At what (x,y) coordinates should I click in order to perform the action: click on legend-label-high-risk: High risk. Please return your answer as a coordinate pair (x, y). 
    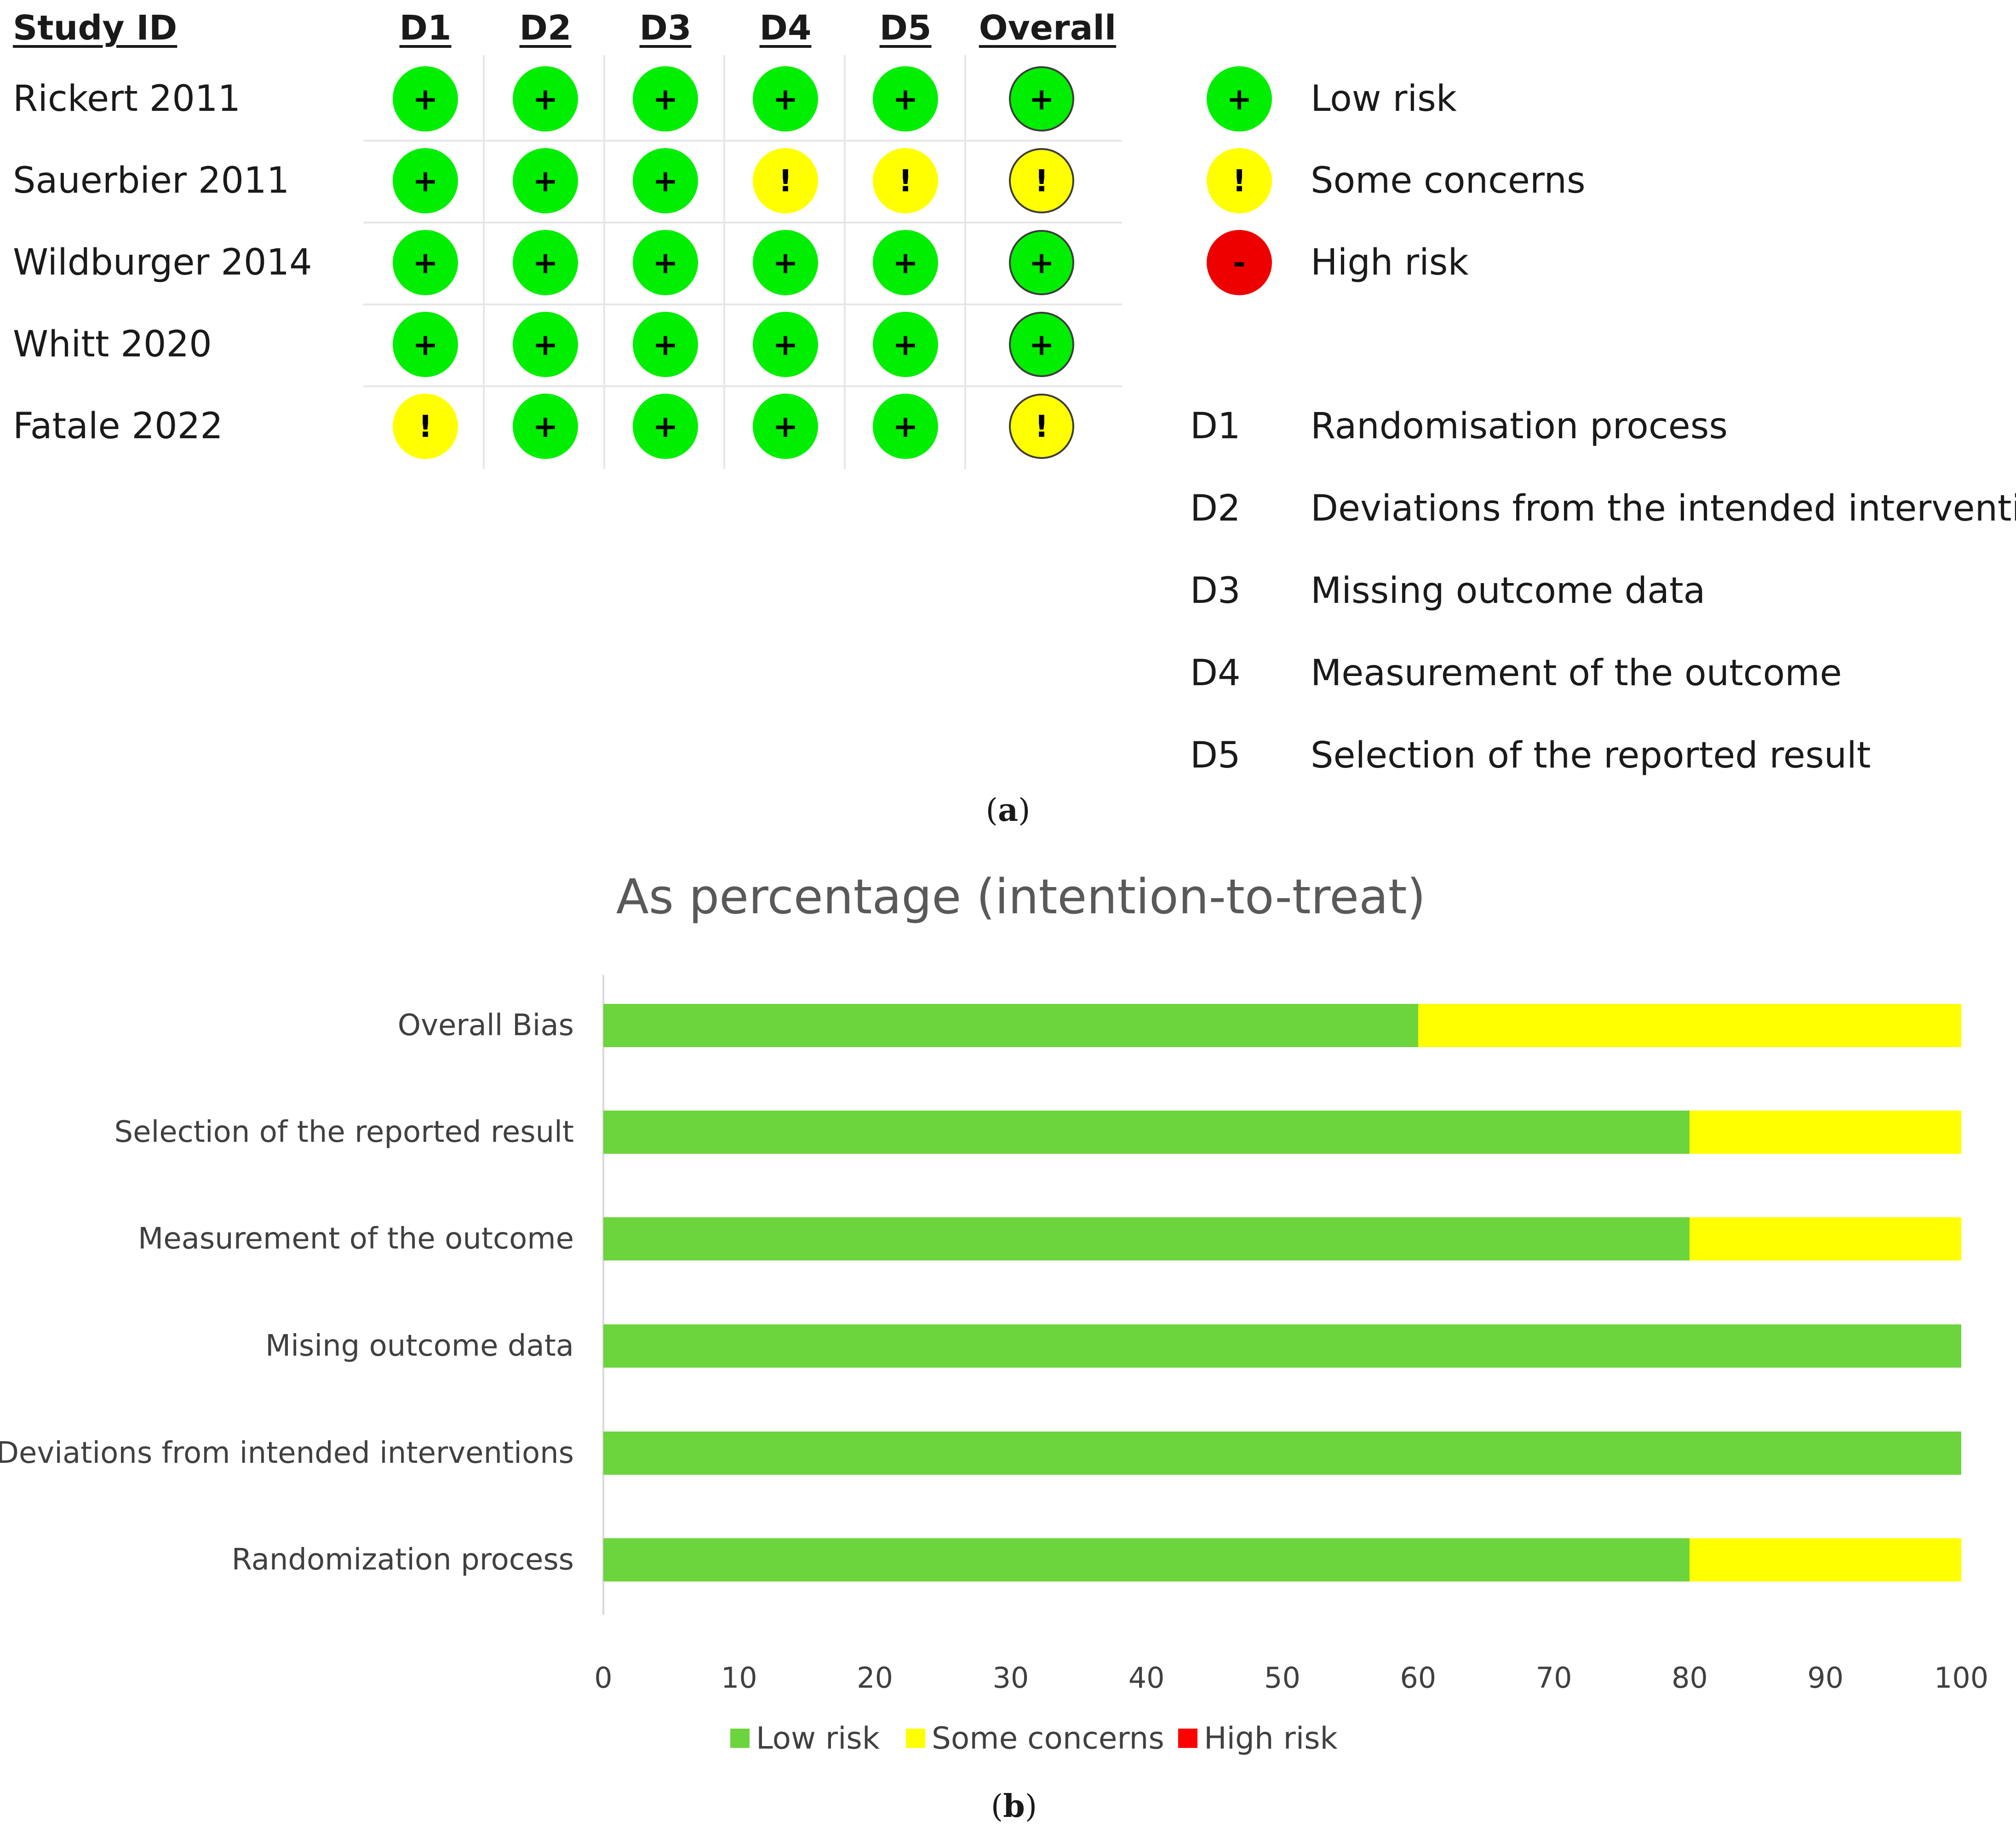
    Looking at the image, I should click on (1271, 1738).